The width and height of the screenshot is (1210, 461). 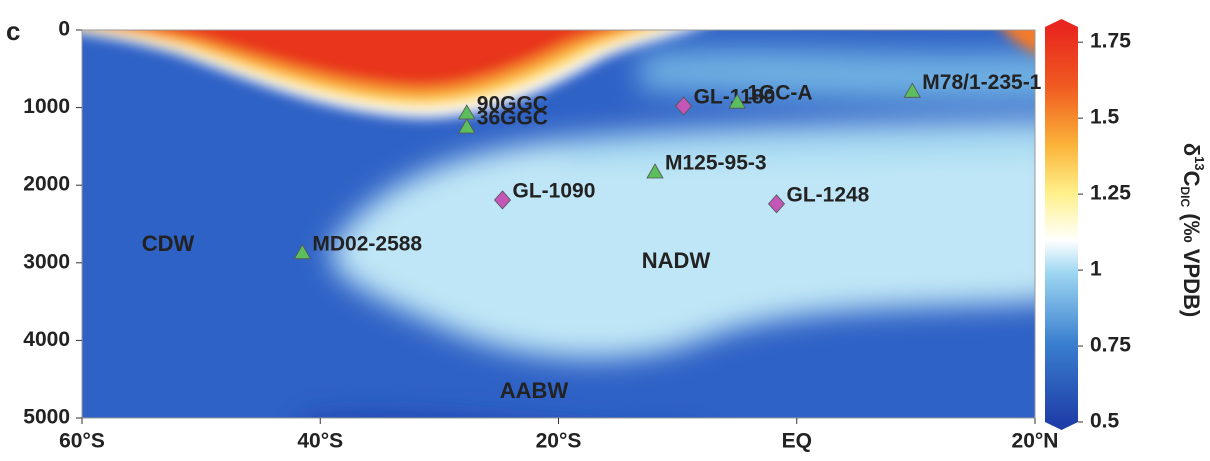 What do you see at coordinates (64, 29) in the screenshot?
I see `y-tick-label: 0` at bounding box center [64, 29].